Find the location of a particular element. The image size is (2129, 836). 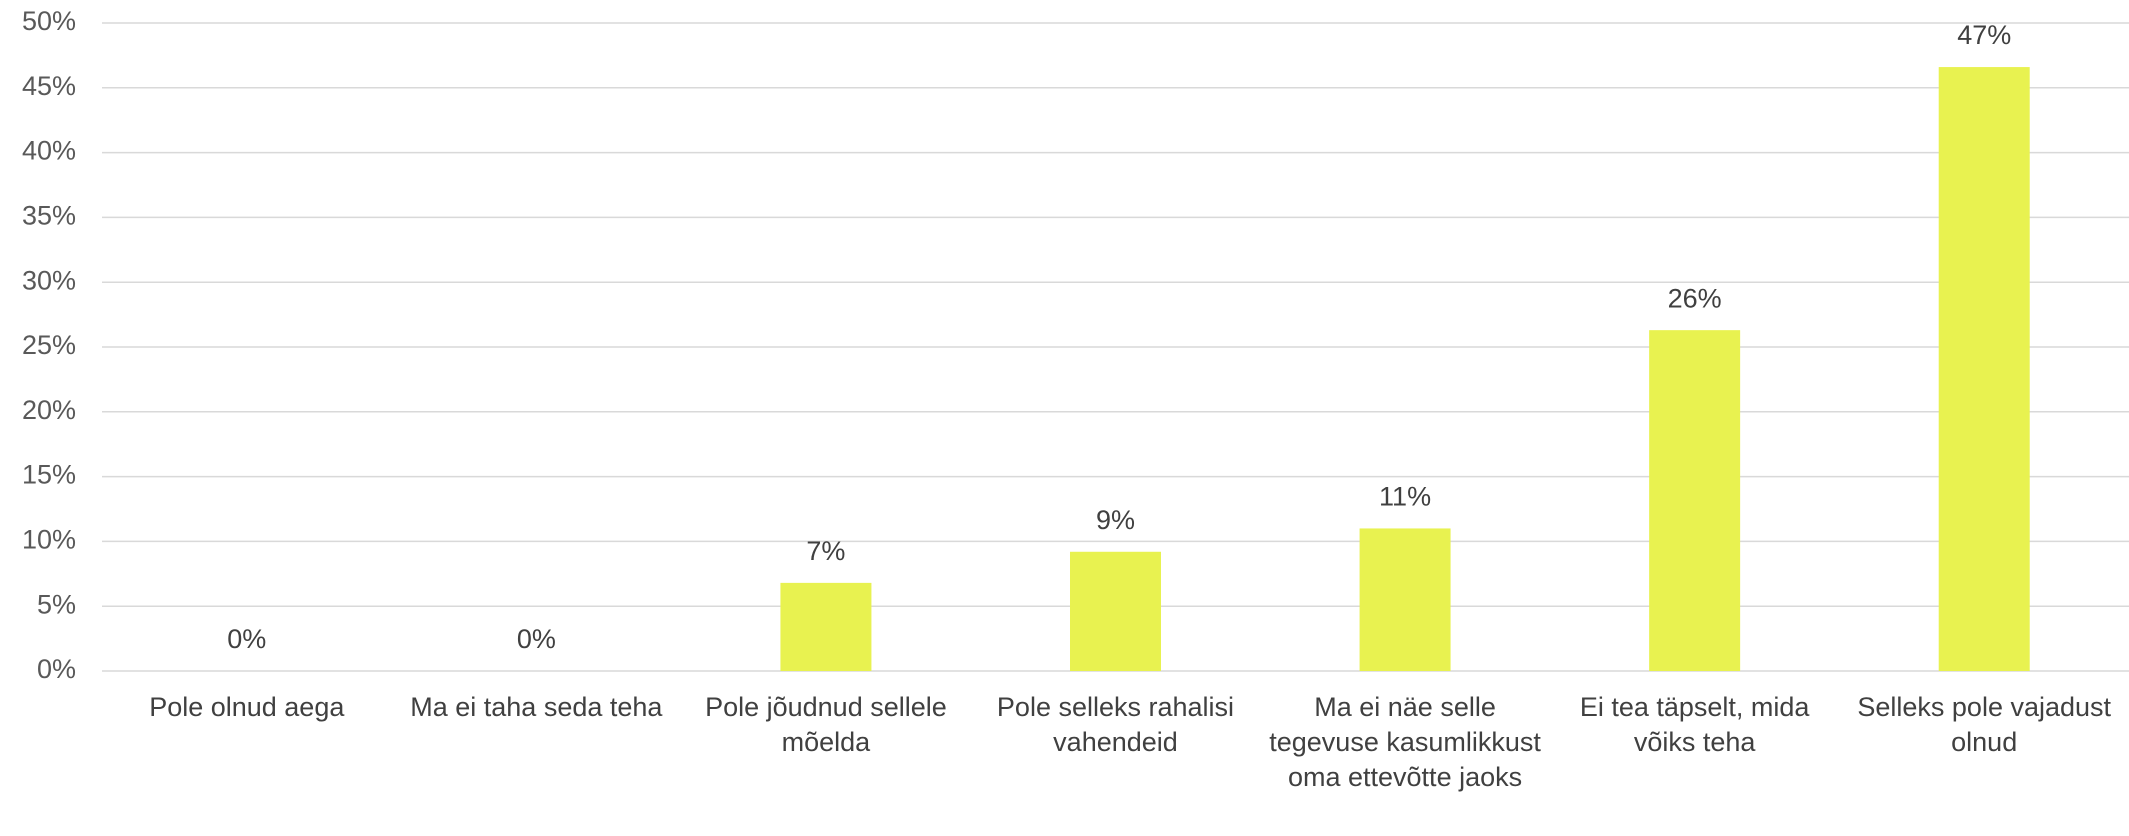

x-tick-label: Pole olnud aega is located at coordinates (247, 707).